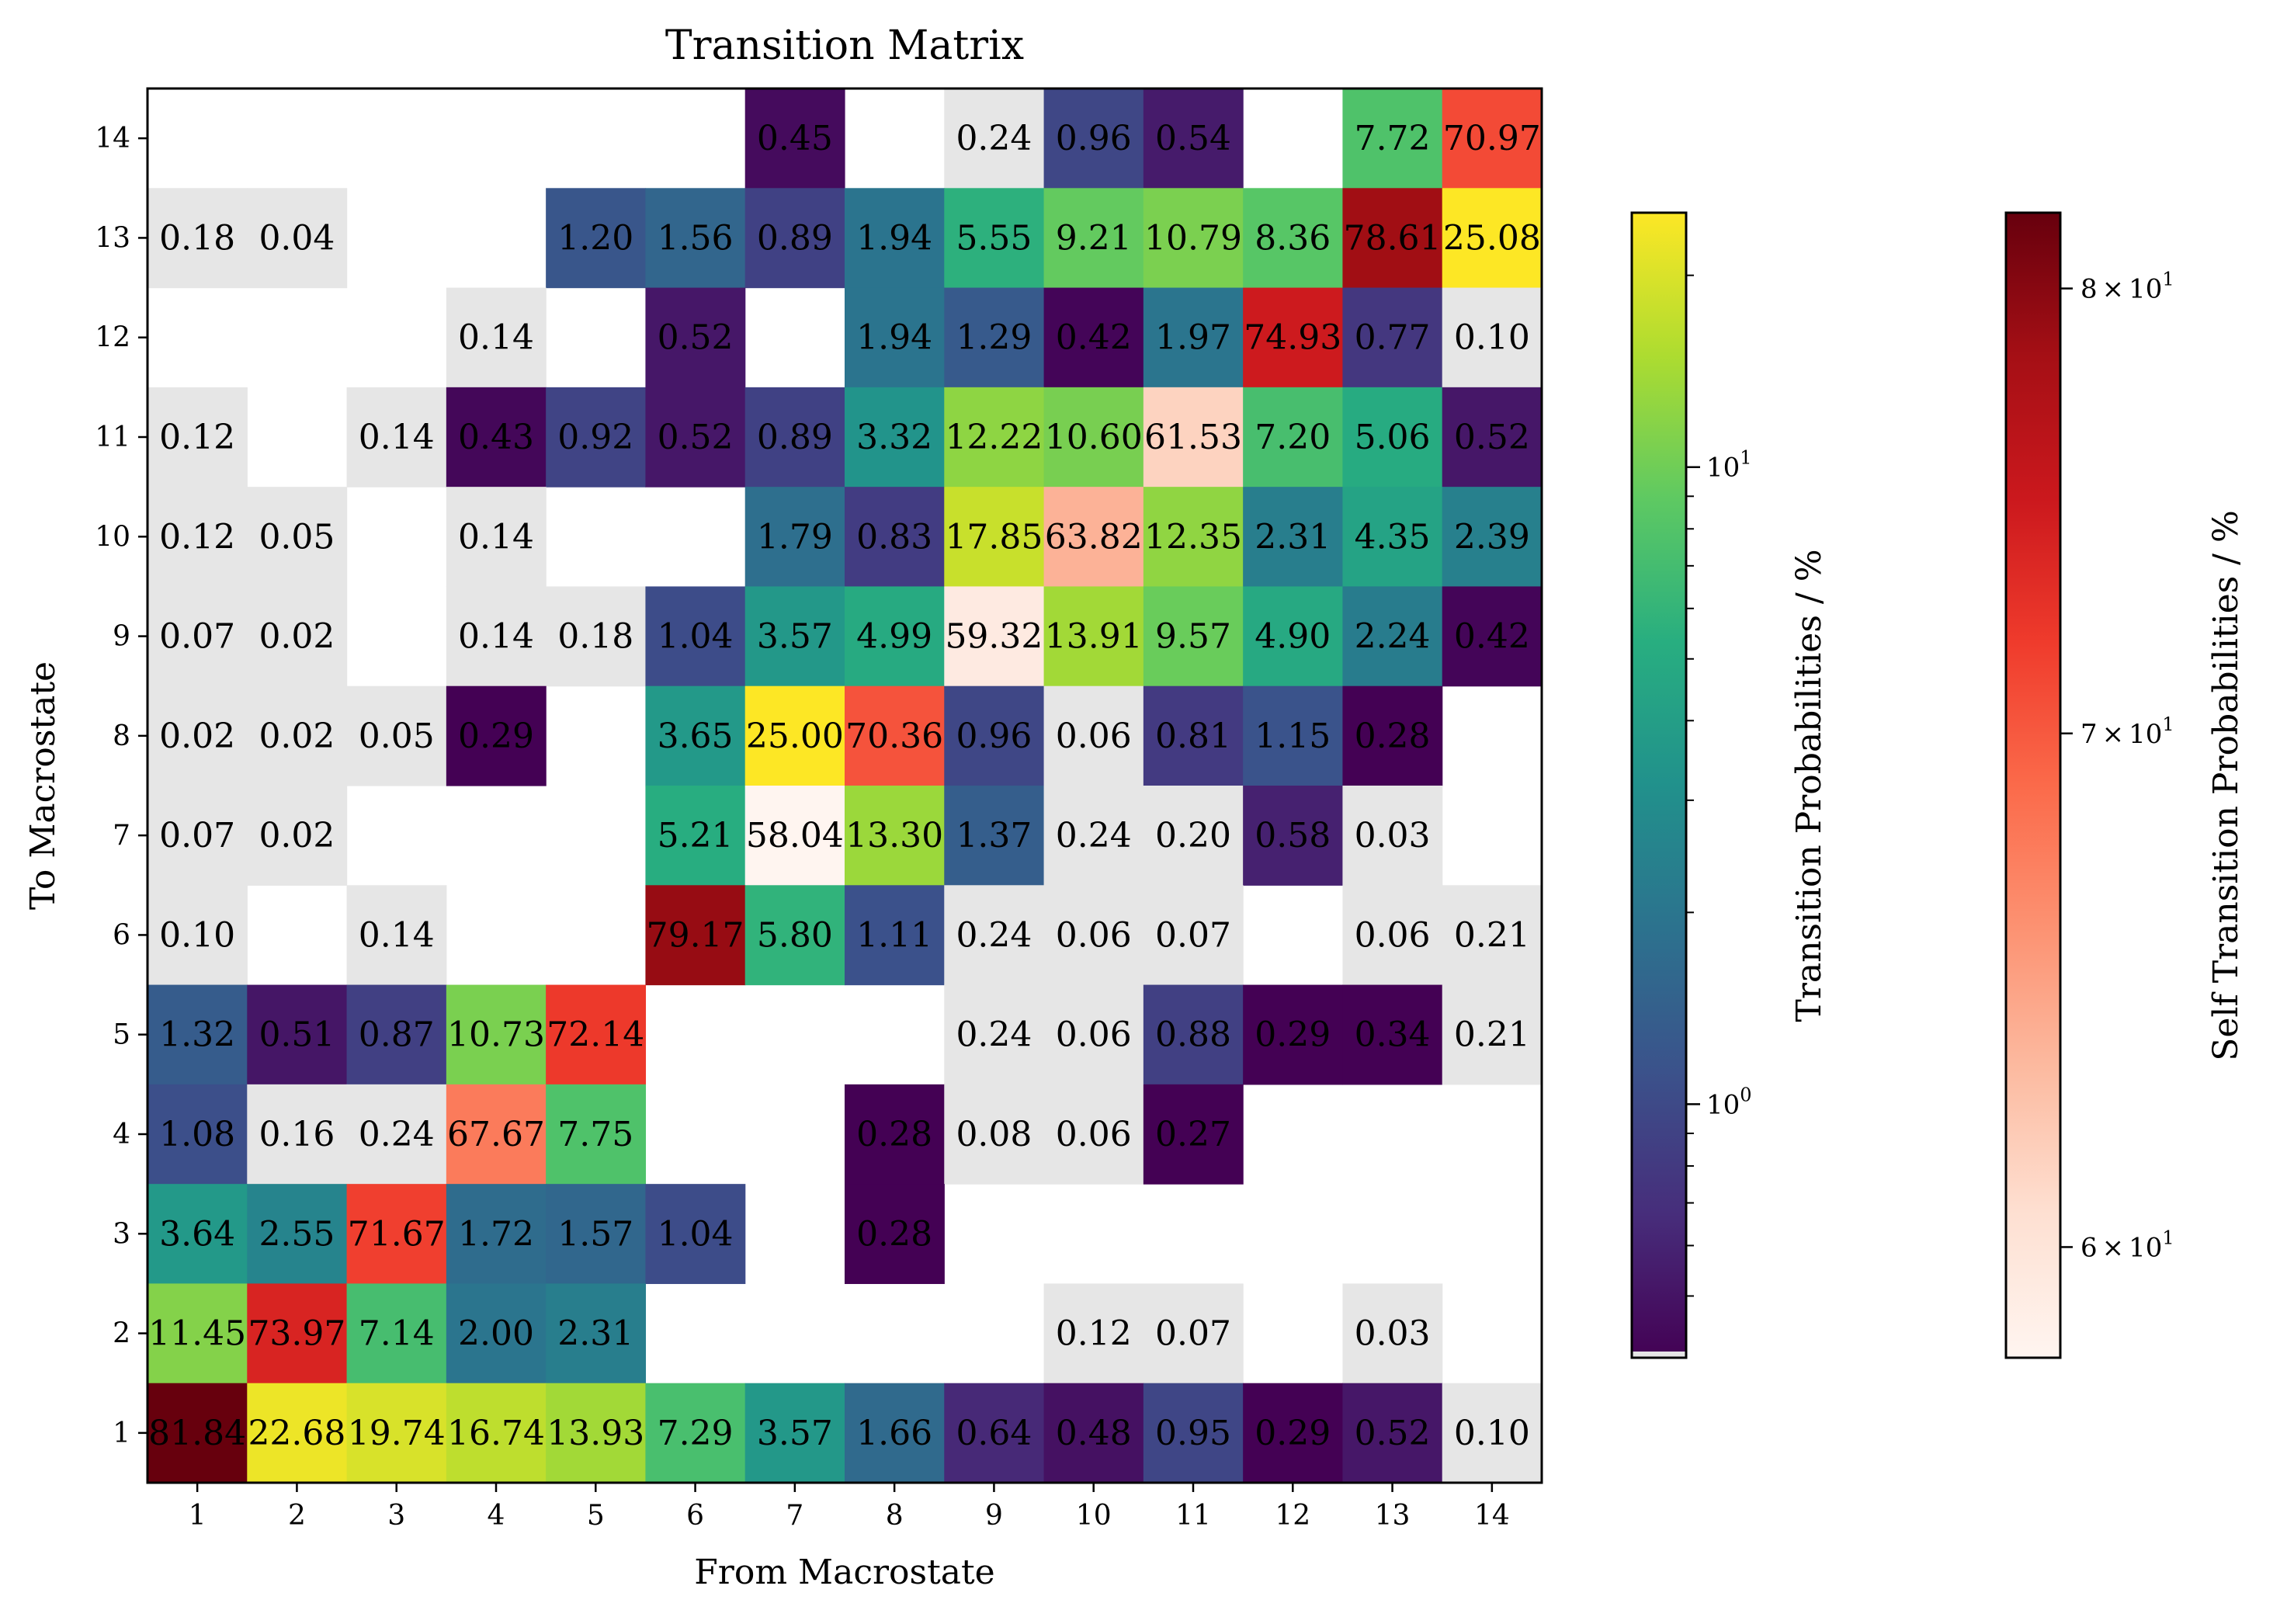 The image size is (2280, 1624). Describe the element at coordinates (895, 1516) in the screenshot. I see `x-tick-label: 8` at that location.